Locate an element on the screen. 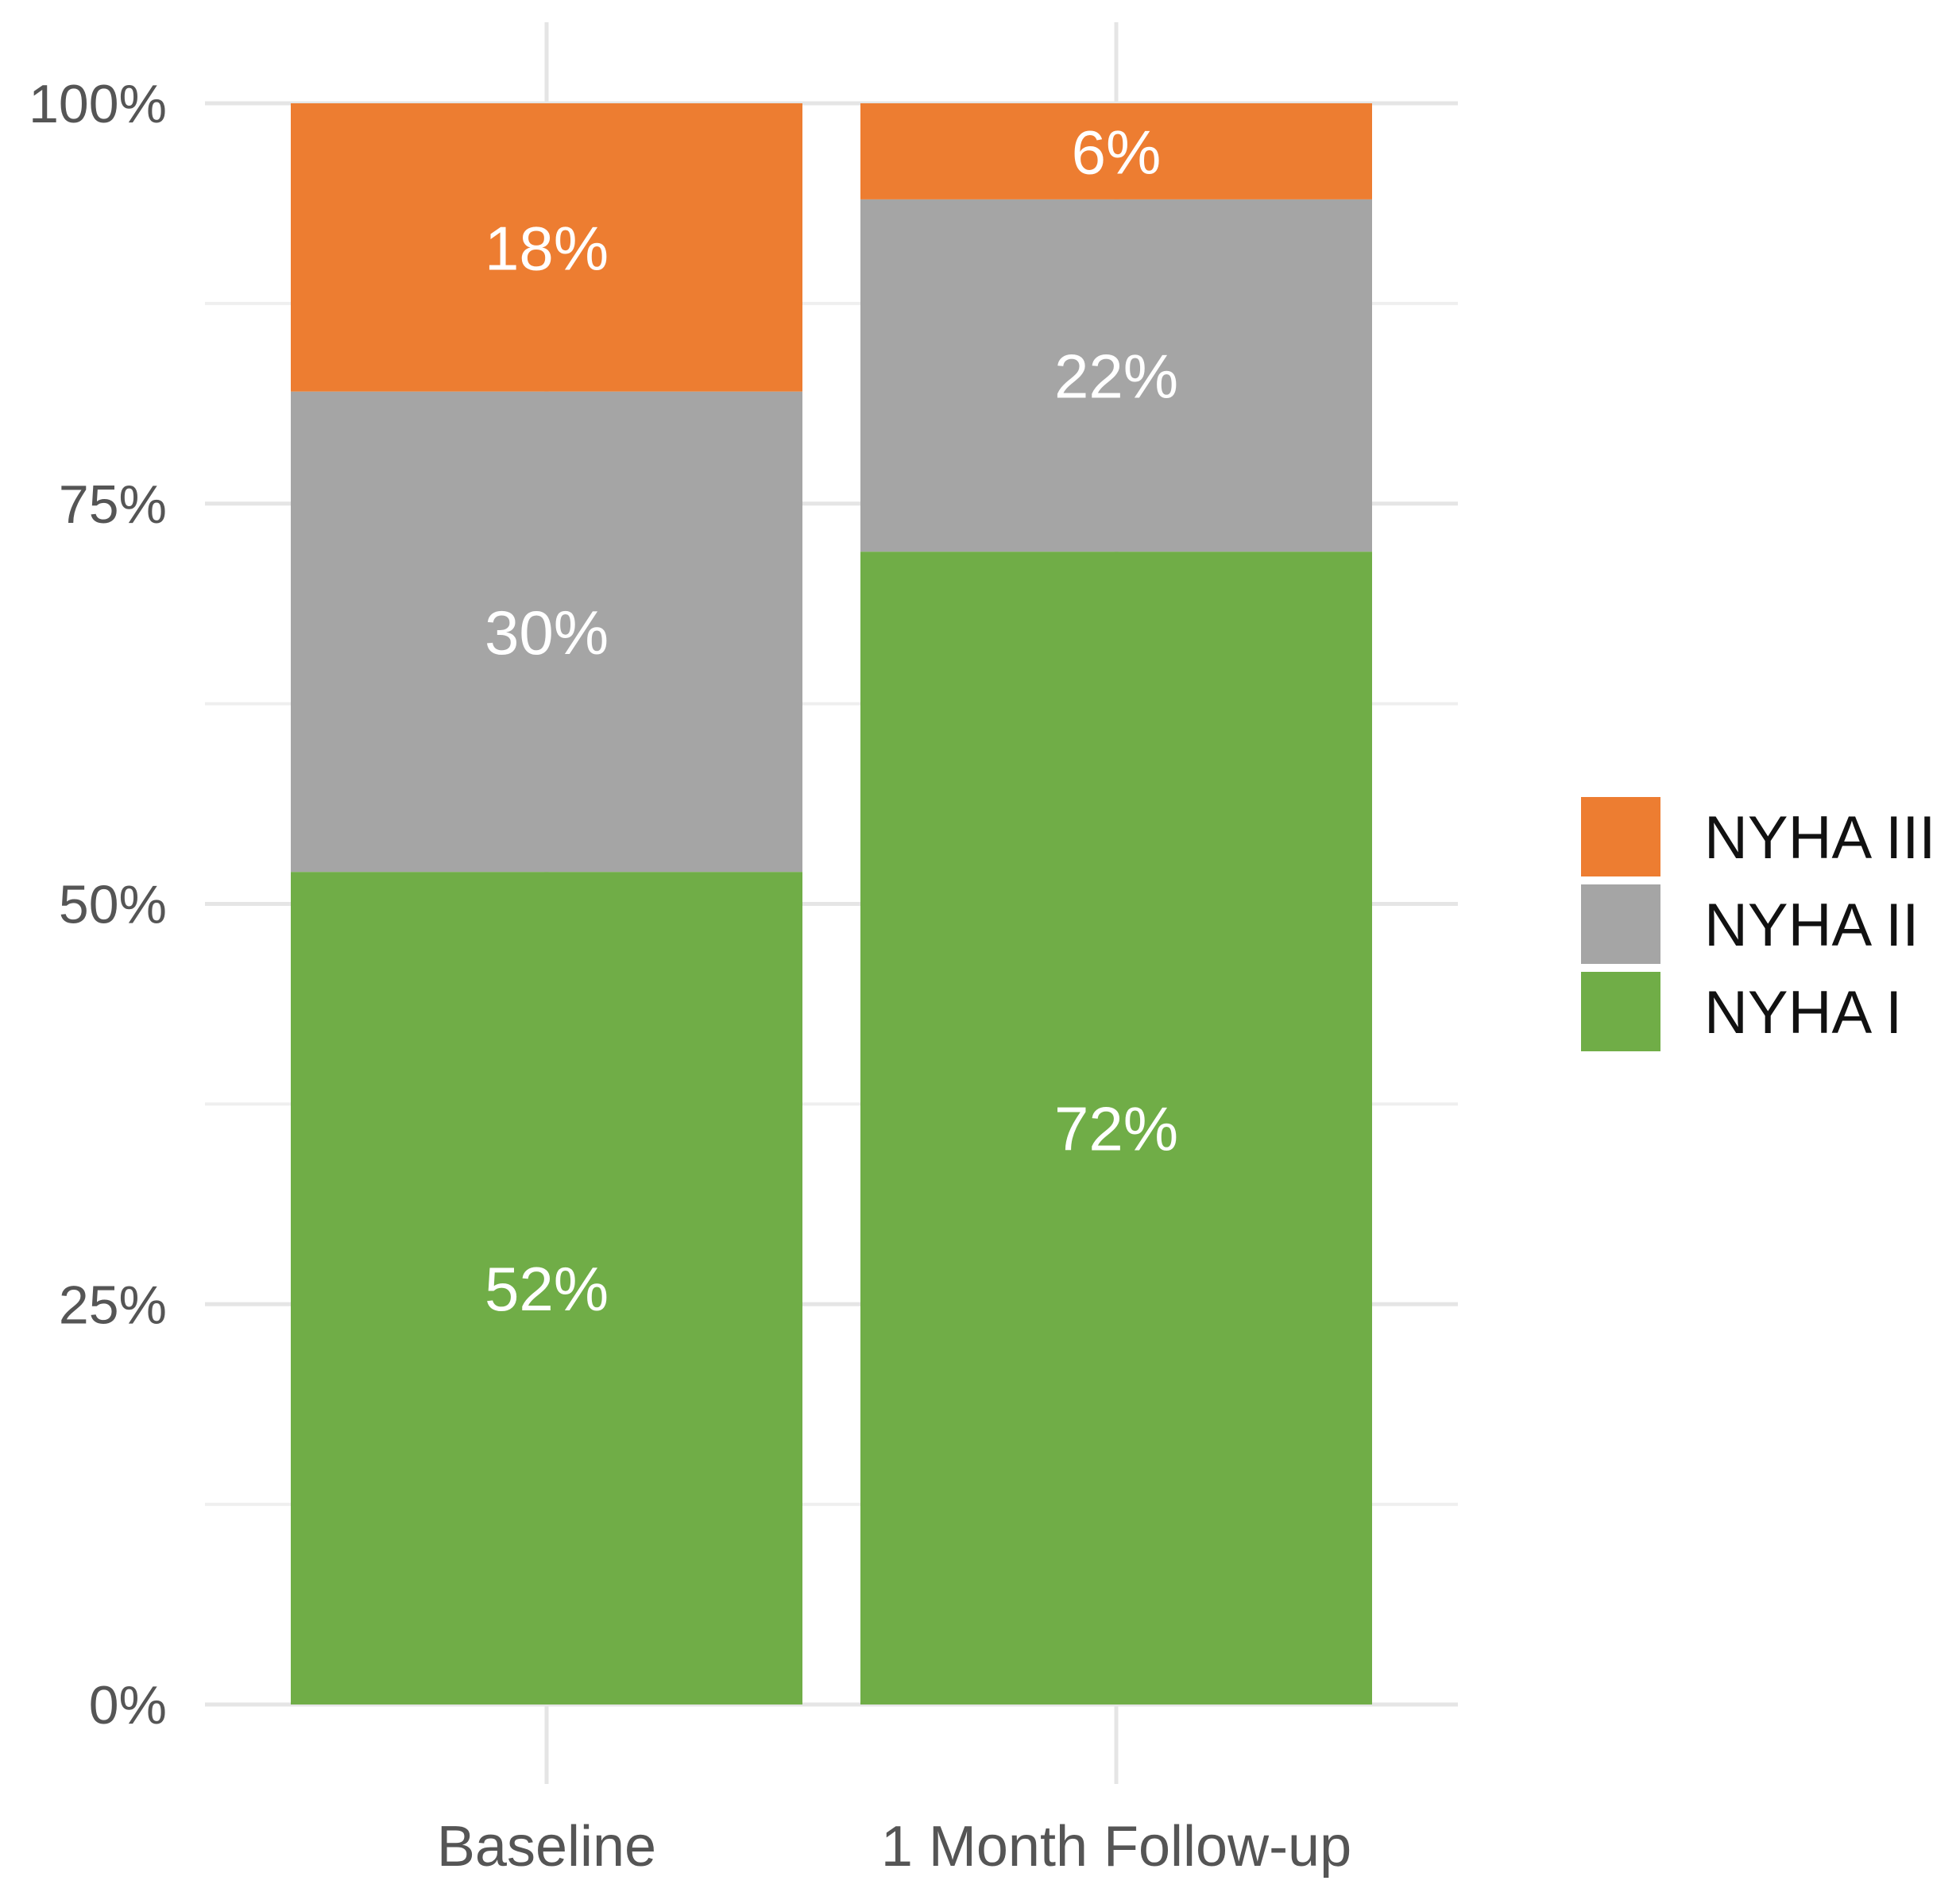 The image size is (1960, 1896). x-tick-label: 1 Month Follow-up is located at coordinates (1116, 1847).